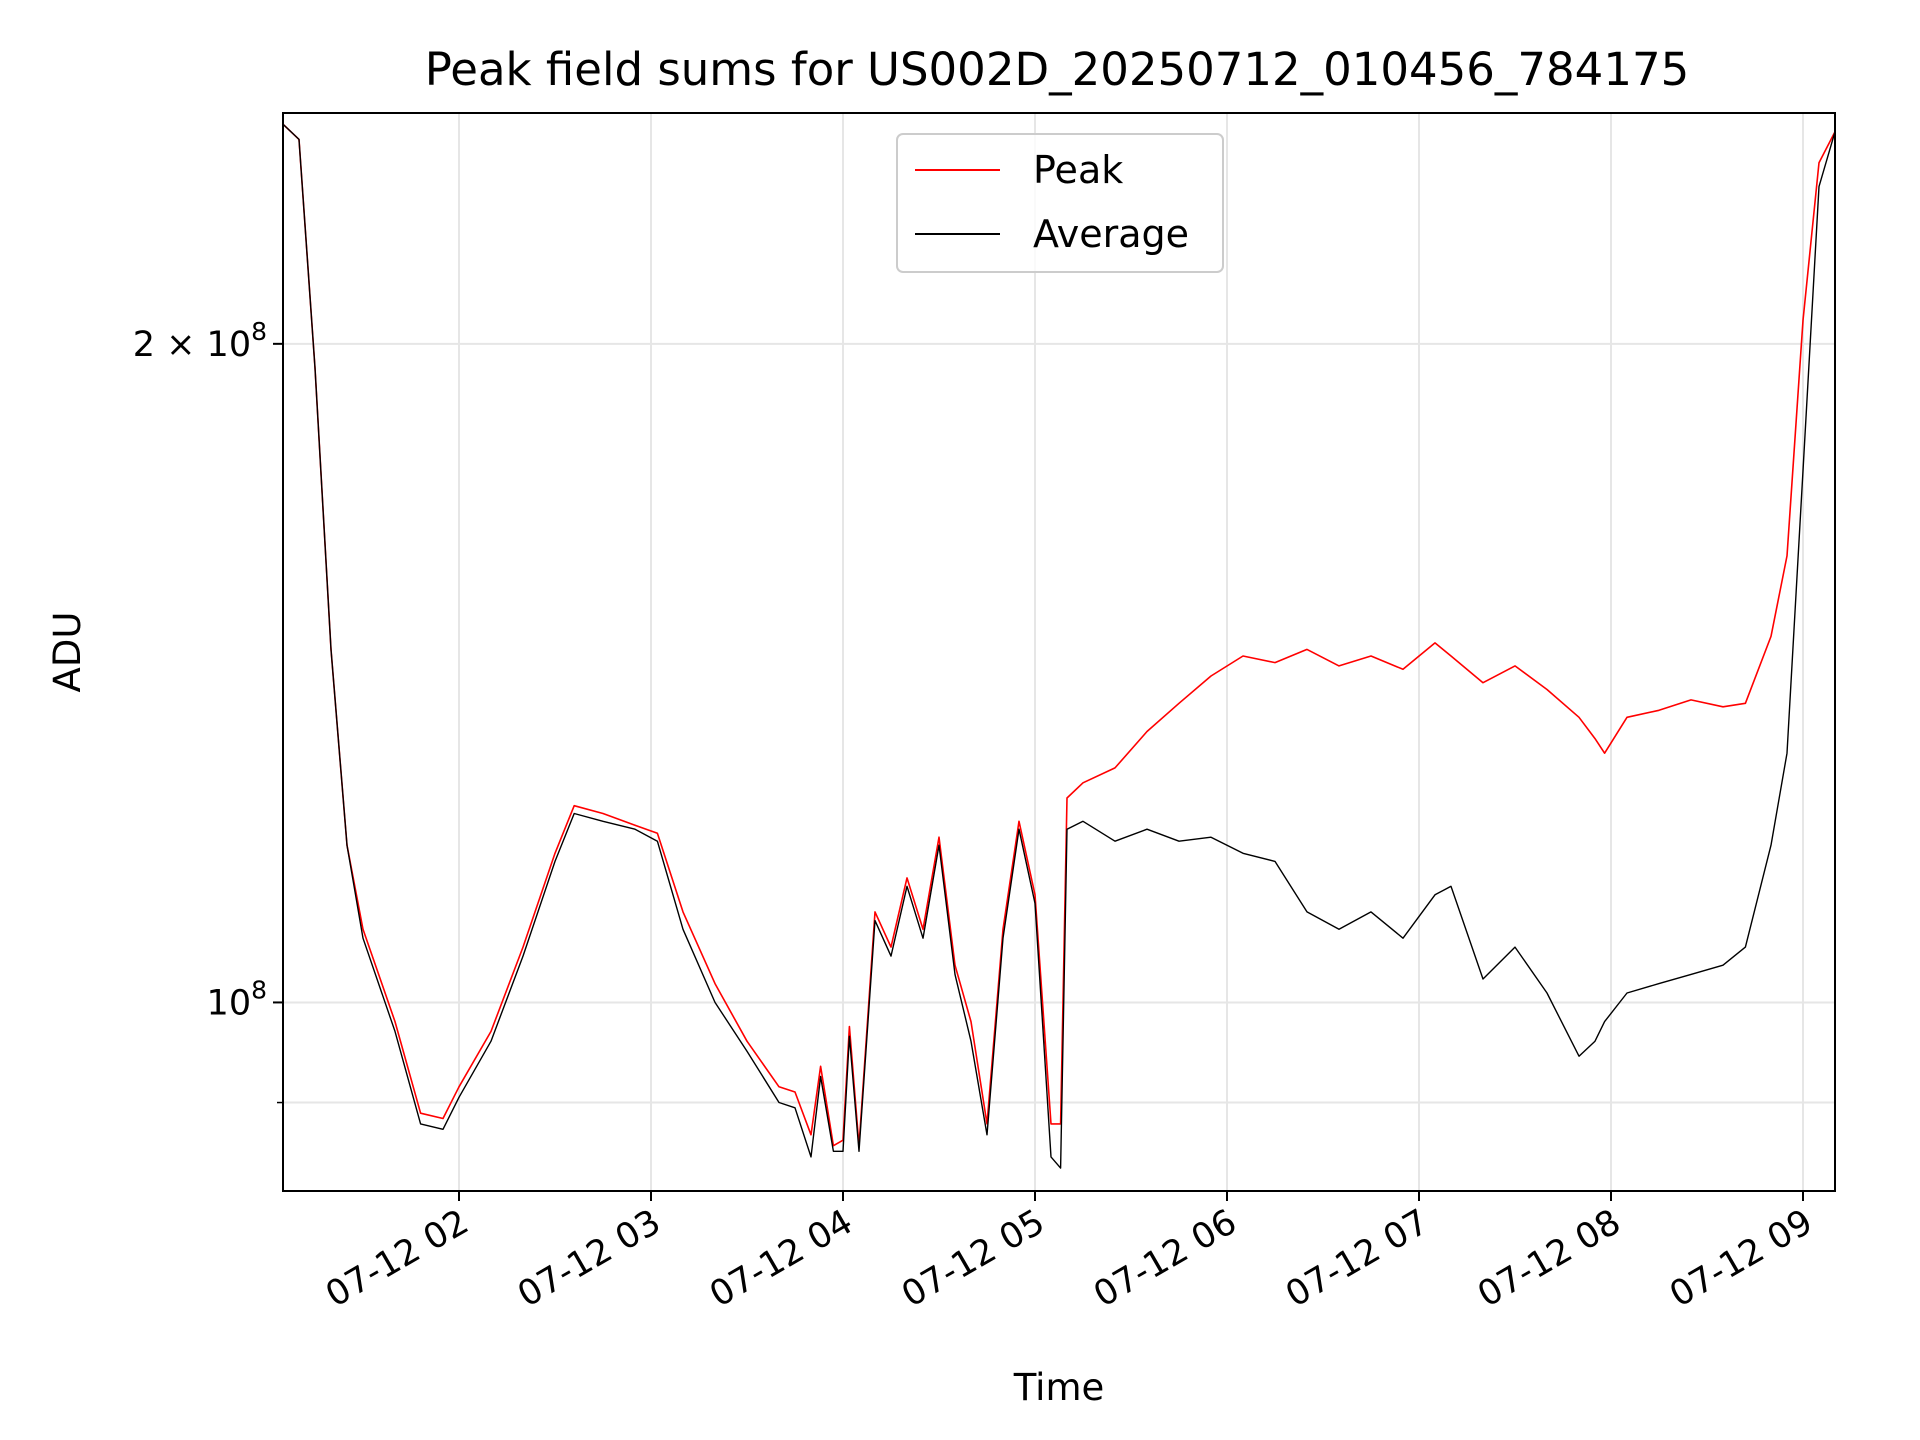  What do you see at coordinates (1111, 234) in the screenshot?
I see `legend-label-average: Average` at bounding box center [1111, 234].